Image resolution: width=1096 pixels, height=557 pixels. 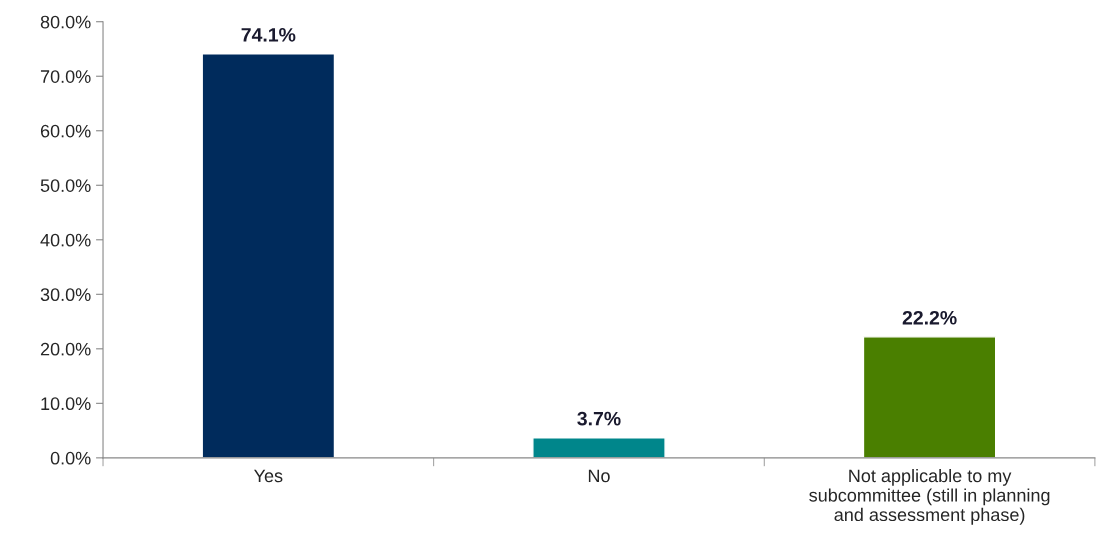 What do you see at coordinates (65, 76) in the screenshot?
I see `y-tick-label: 70.0%` at bounding box center [65, 76].